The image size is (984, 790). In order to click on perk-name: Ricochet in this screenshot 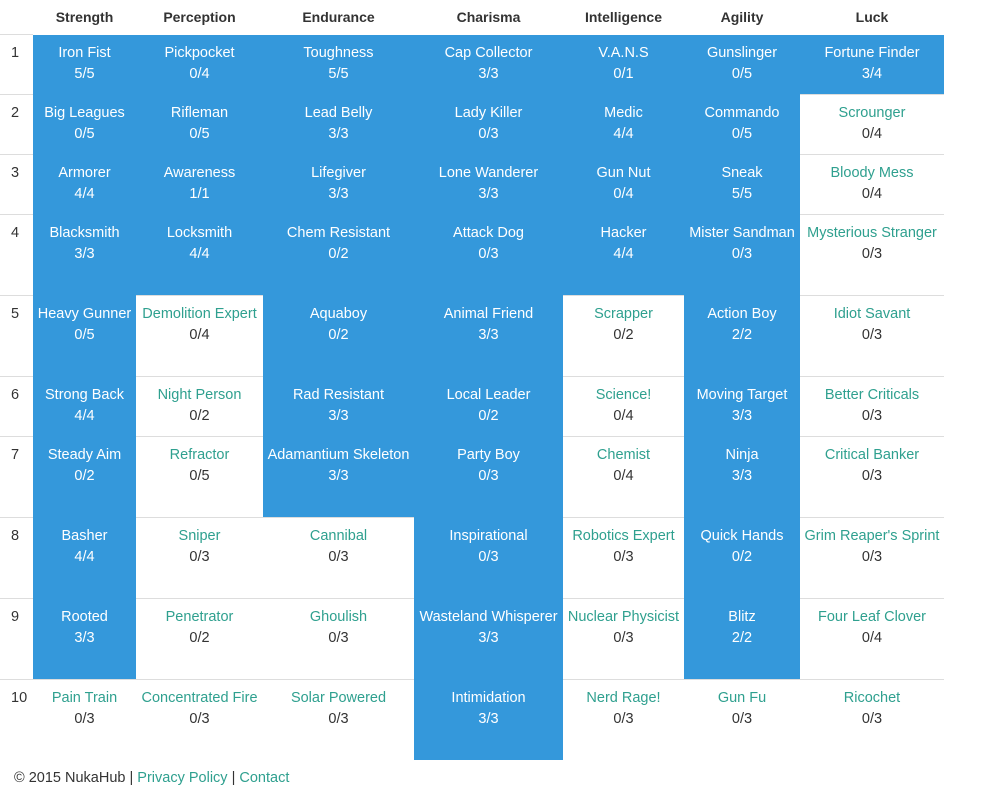, I will do `click(872, 698)`.